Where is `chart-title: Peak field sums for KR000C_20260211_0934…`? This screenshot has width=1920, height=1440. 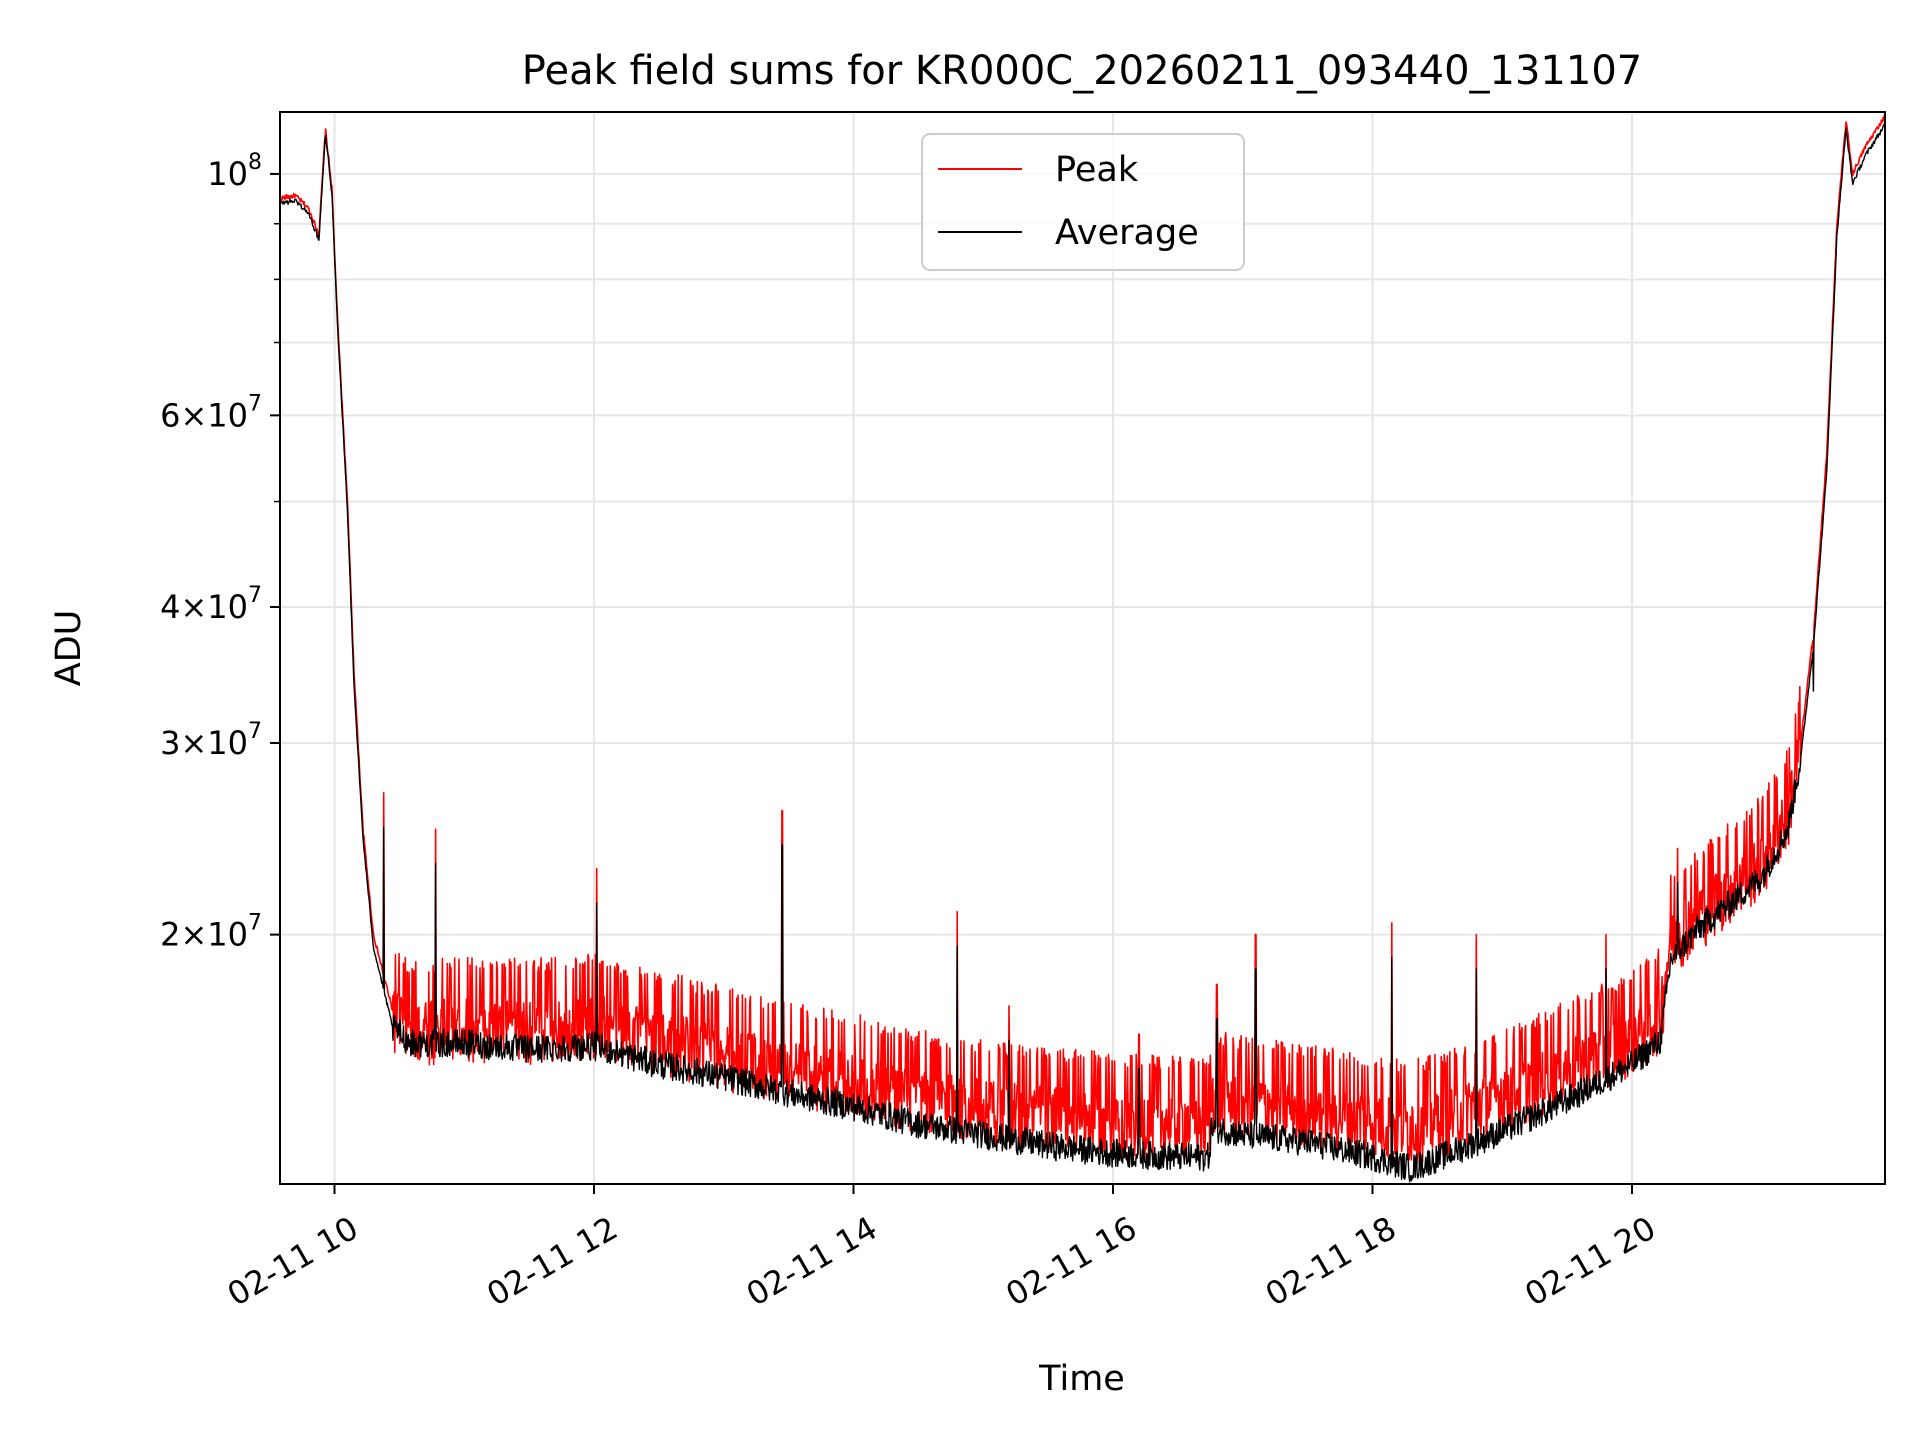
chart-title: Peak field sums for KR000C_20260211_0934… is located at coordinates (1082, 71).